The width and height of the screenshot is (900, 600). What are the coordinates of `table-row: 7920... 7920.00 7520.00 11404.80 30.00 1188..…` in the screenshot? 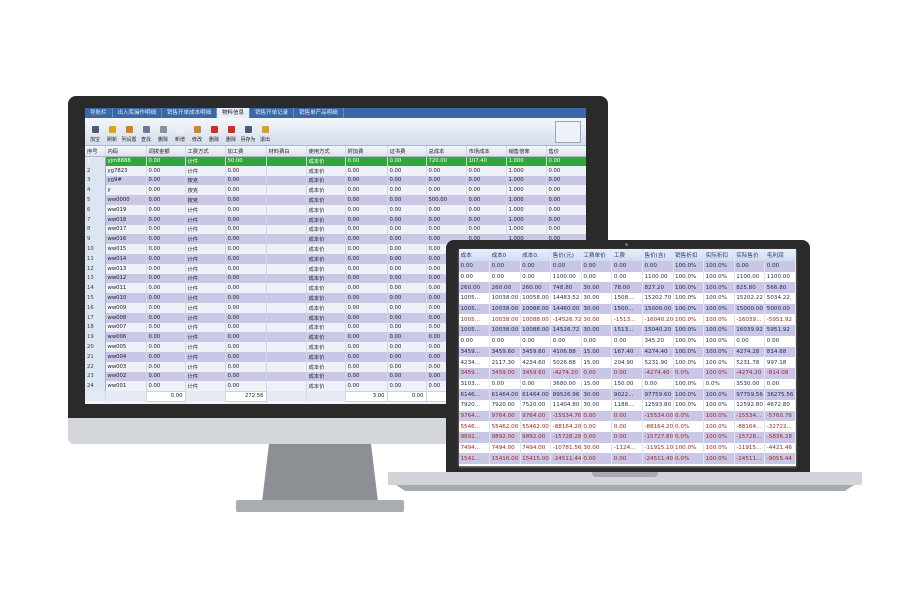 It's located at (627, 405).